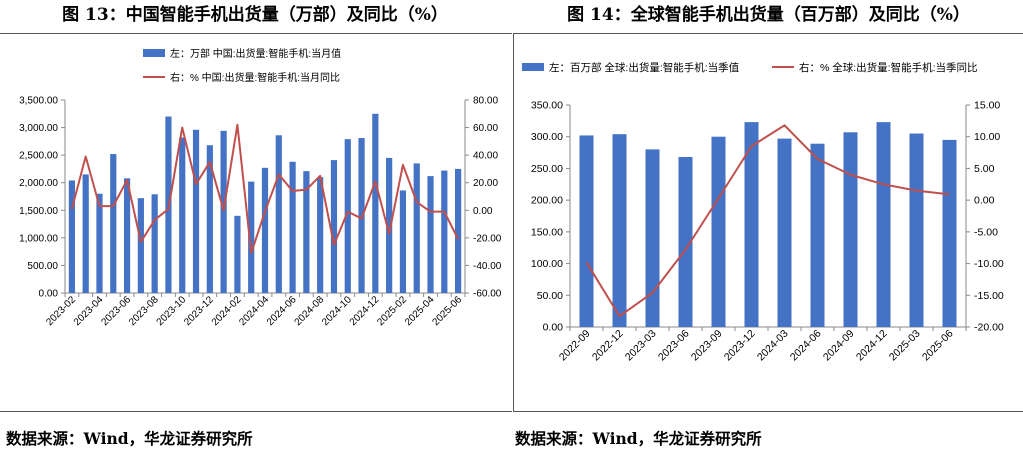 The height and width of the screenshot is (459, 1023). I want to click on left-tick-label: 500.00, so click(42, 266).